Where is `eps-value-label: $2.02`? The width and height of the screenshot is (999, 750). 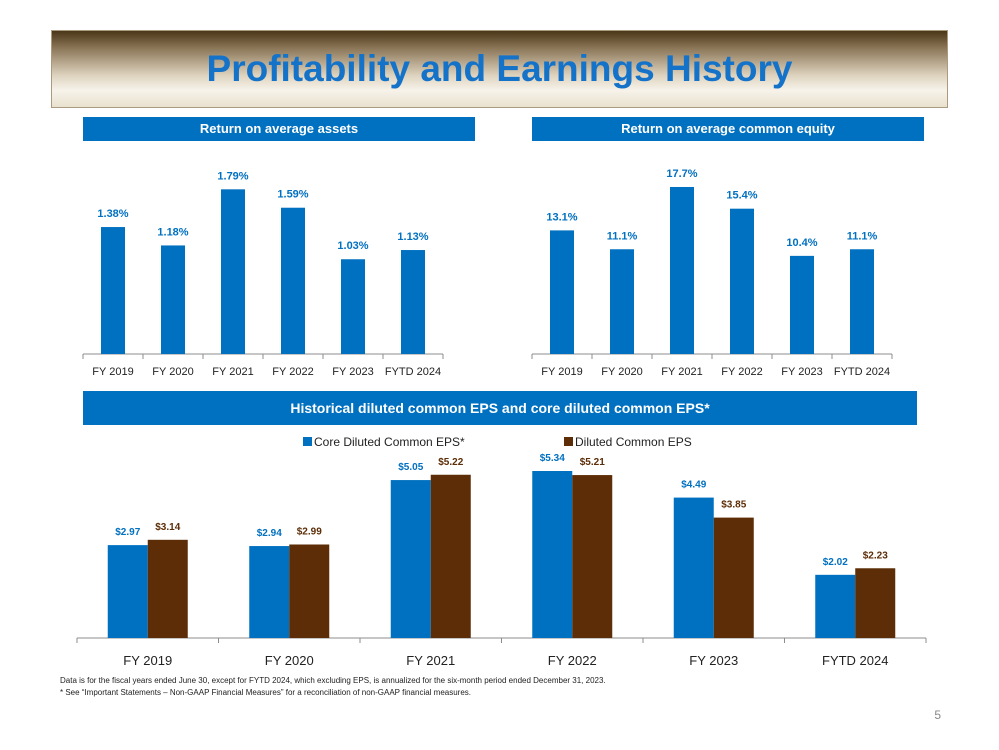 eps-value-label: $2.02 is located at coordinates (835, 562).